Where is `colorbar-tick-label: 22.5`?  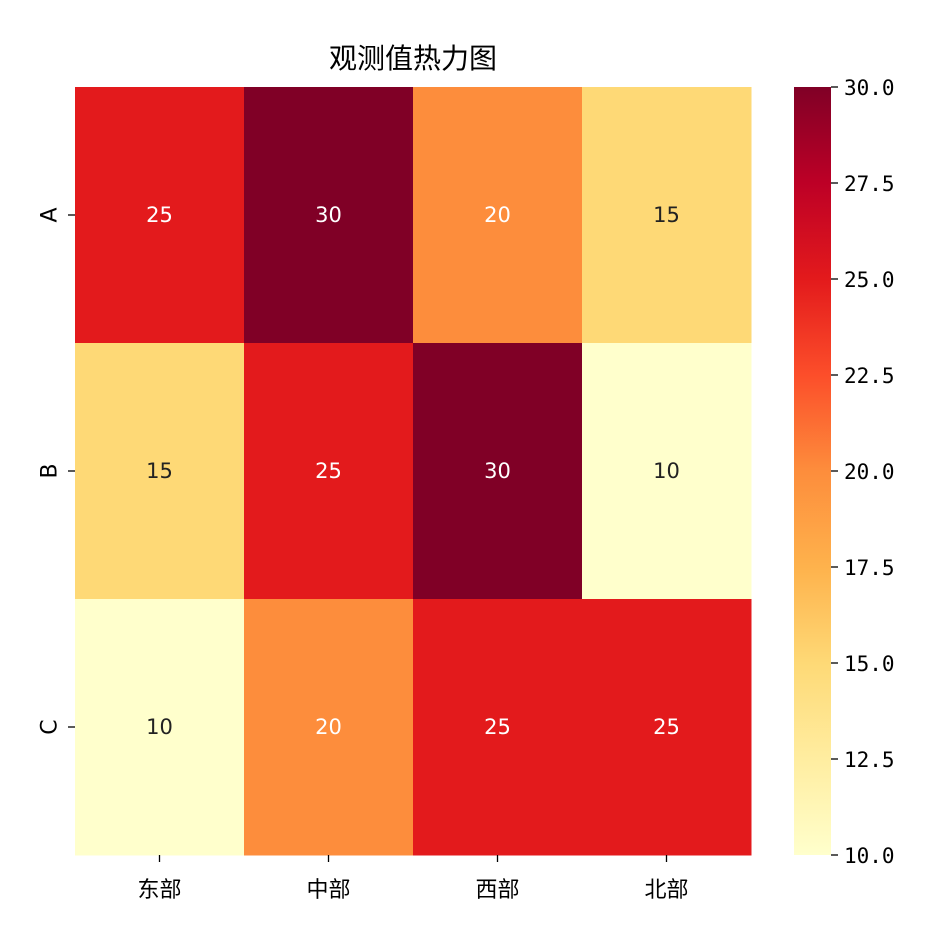 colorbar-tick-label: 22.5 is located at coordinates (869, 376).